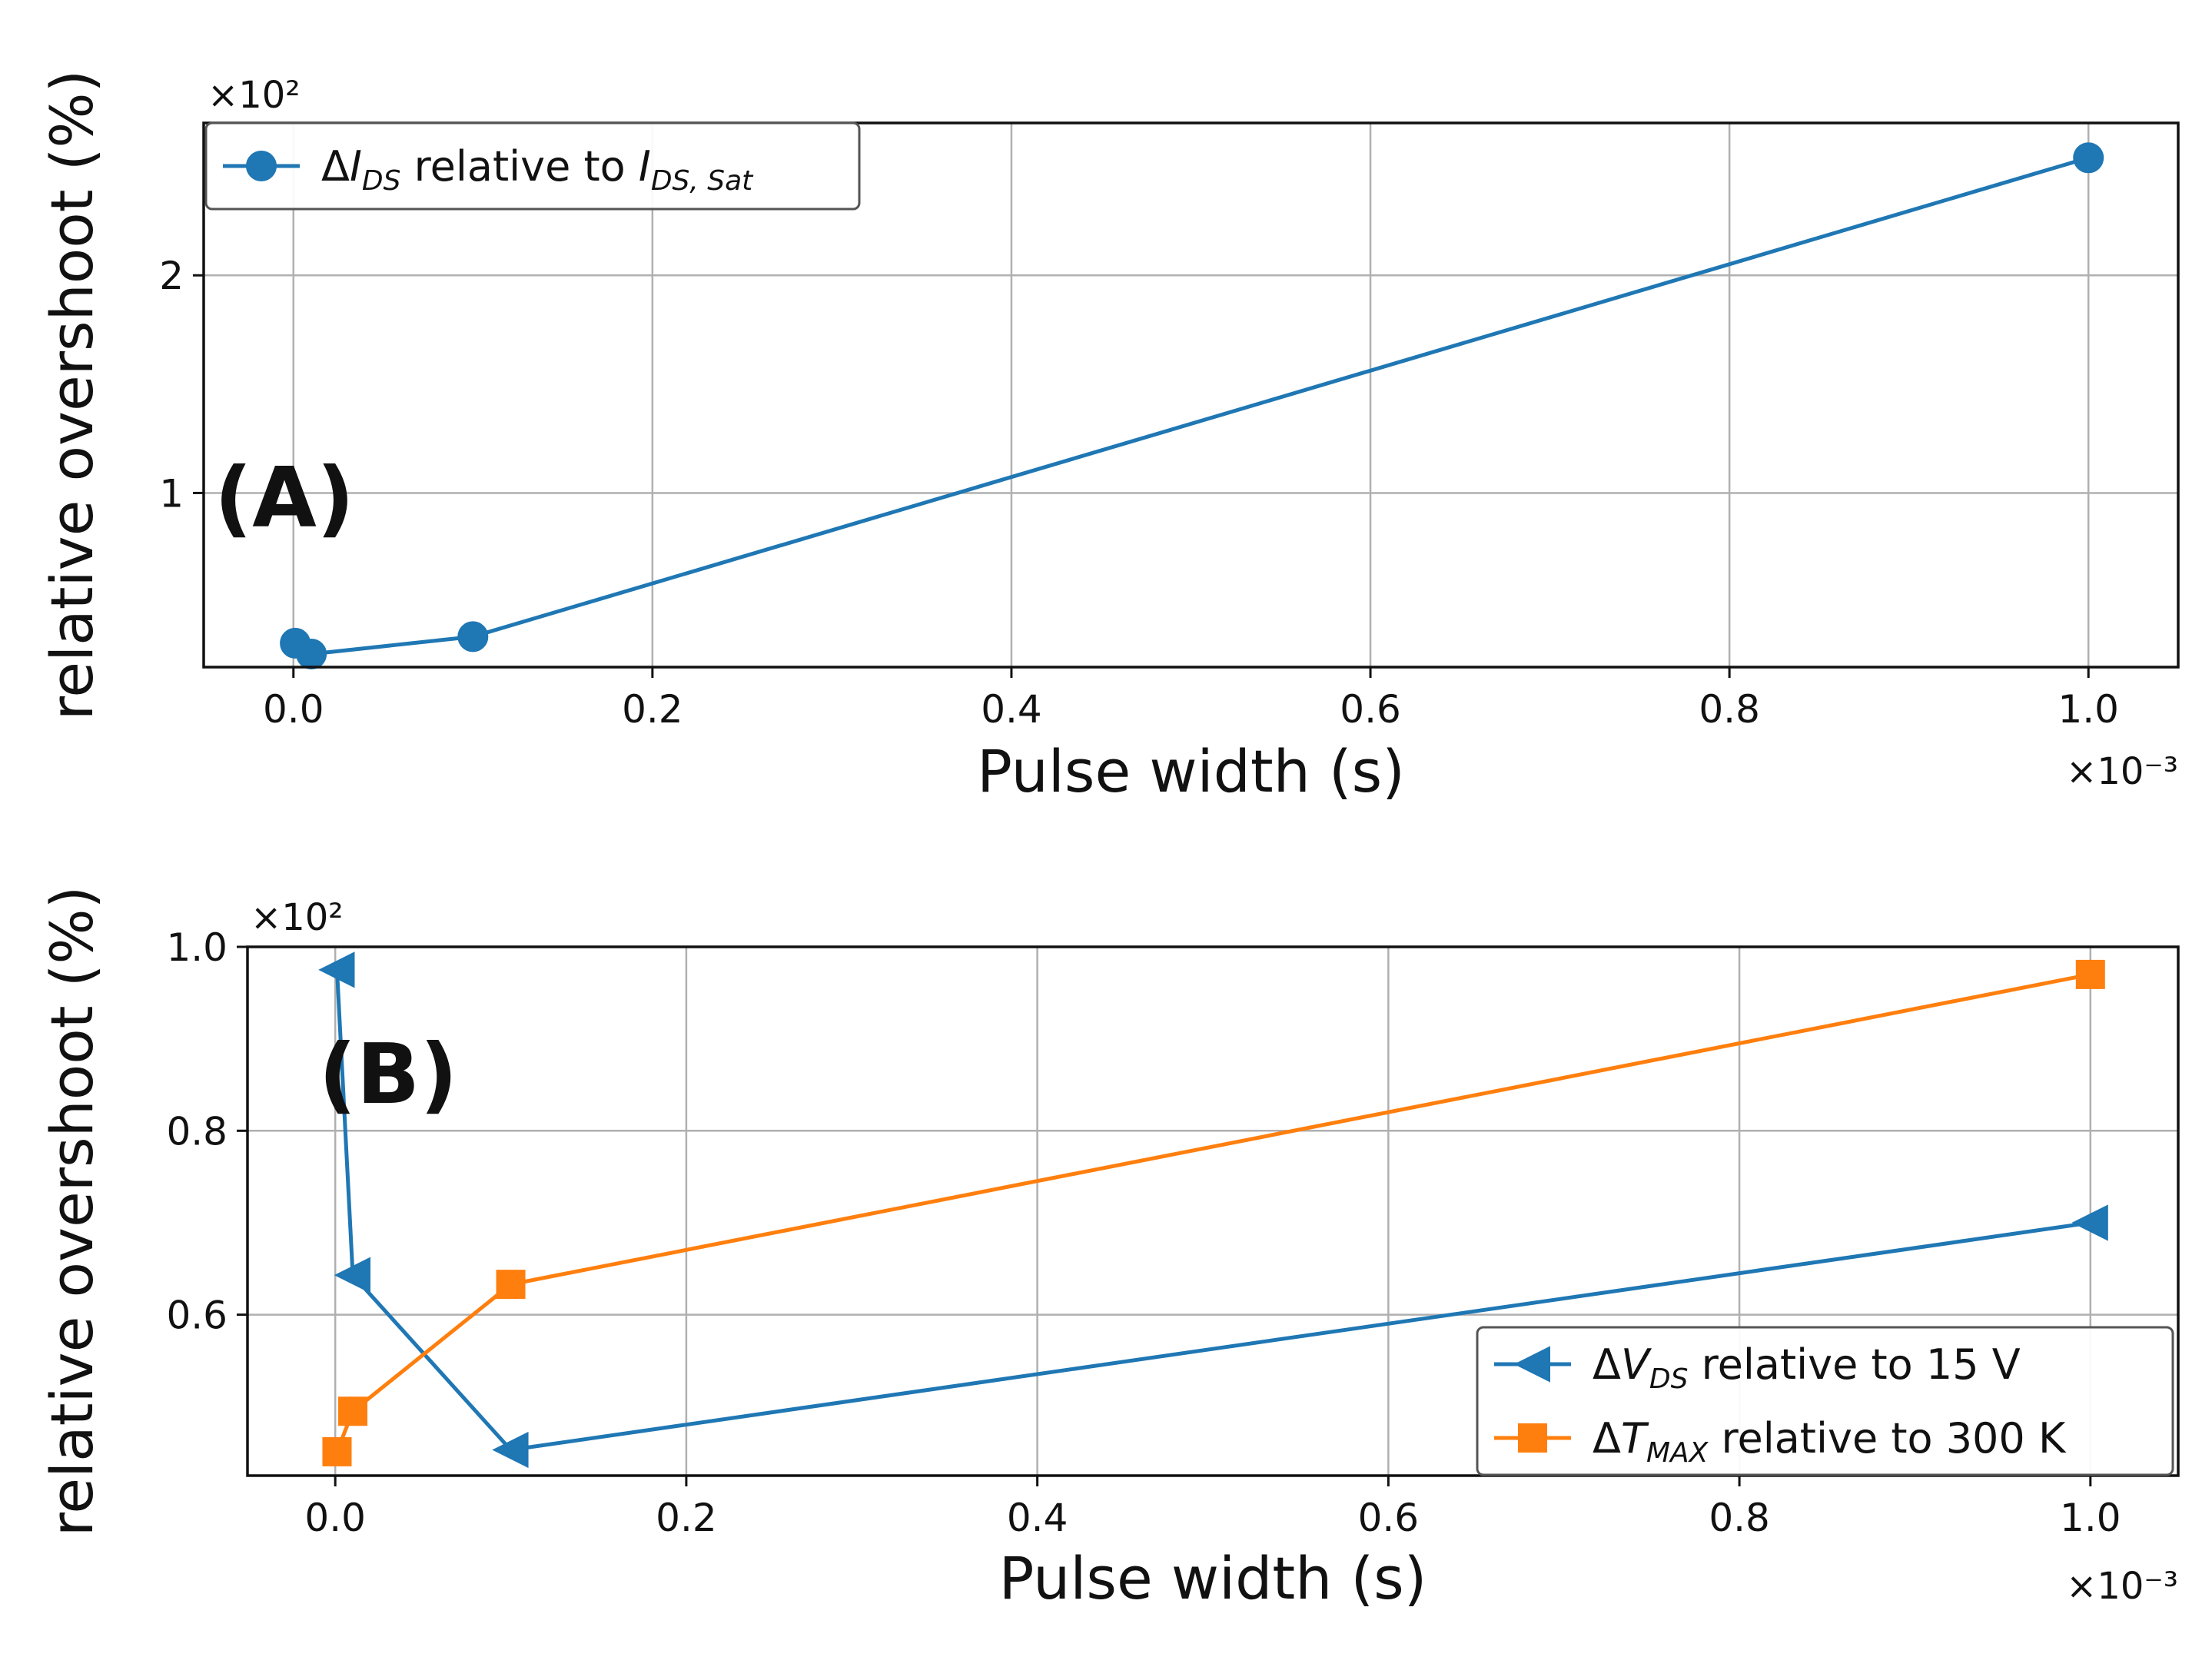 Image resolution: width=2212 pixels, height=1657 pixels. I want to click on panel-label: (B), so click(387, 1075).